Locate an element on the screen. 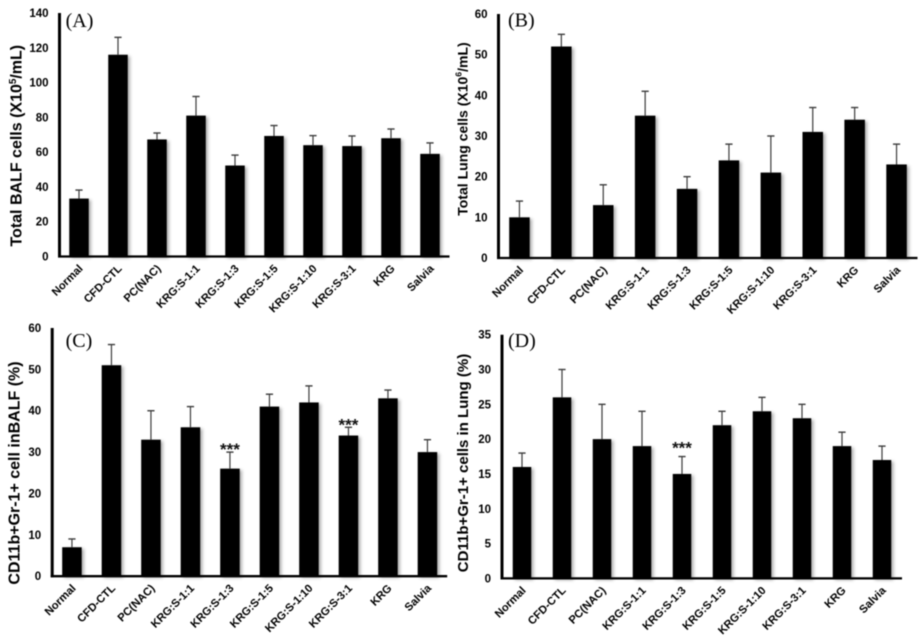  svg-text: CD11b+Gr-1+ cell inBALF (%) is located at coordinates (15, 472).